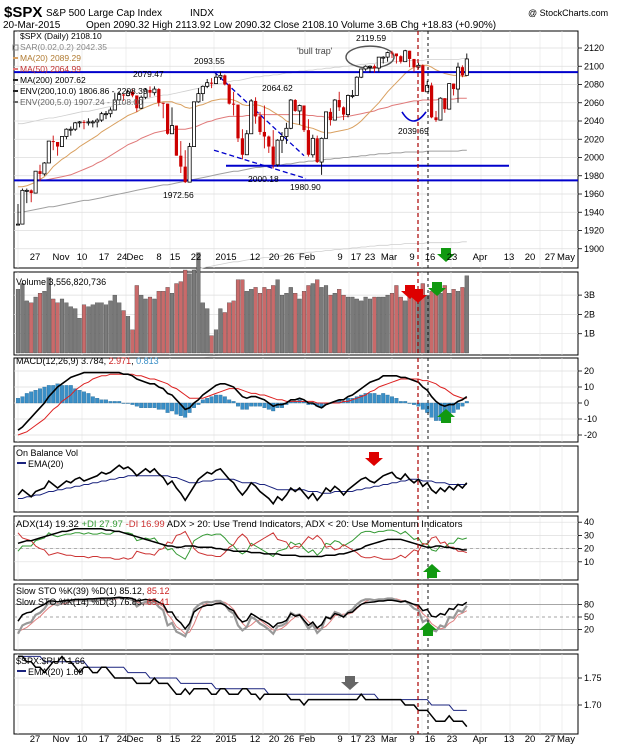  Describe the element at coordinates (566, 739) in the screenshot. I see `x-axis-label-bottom: May` at that location.